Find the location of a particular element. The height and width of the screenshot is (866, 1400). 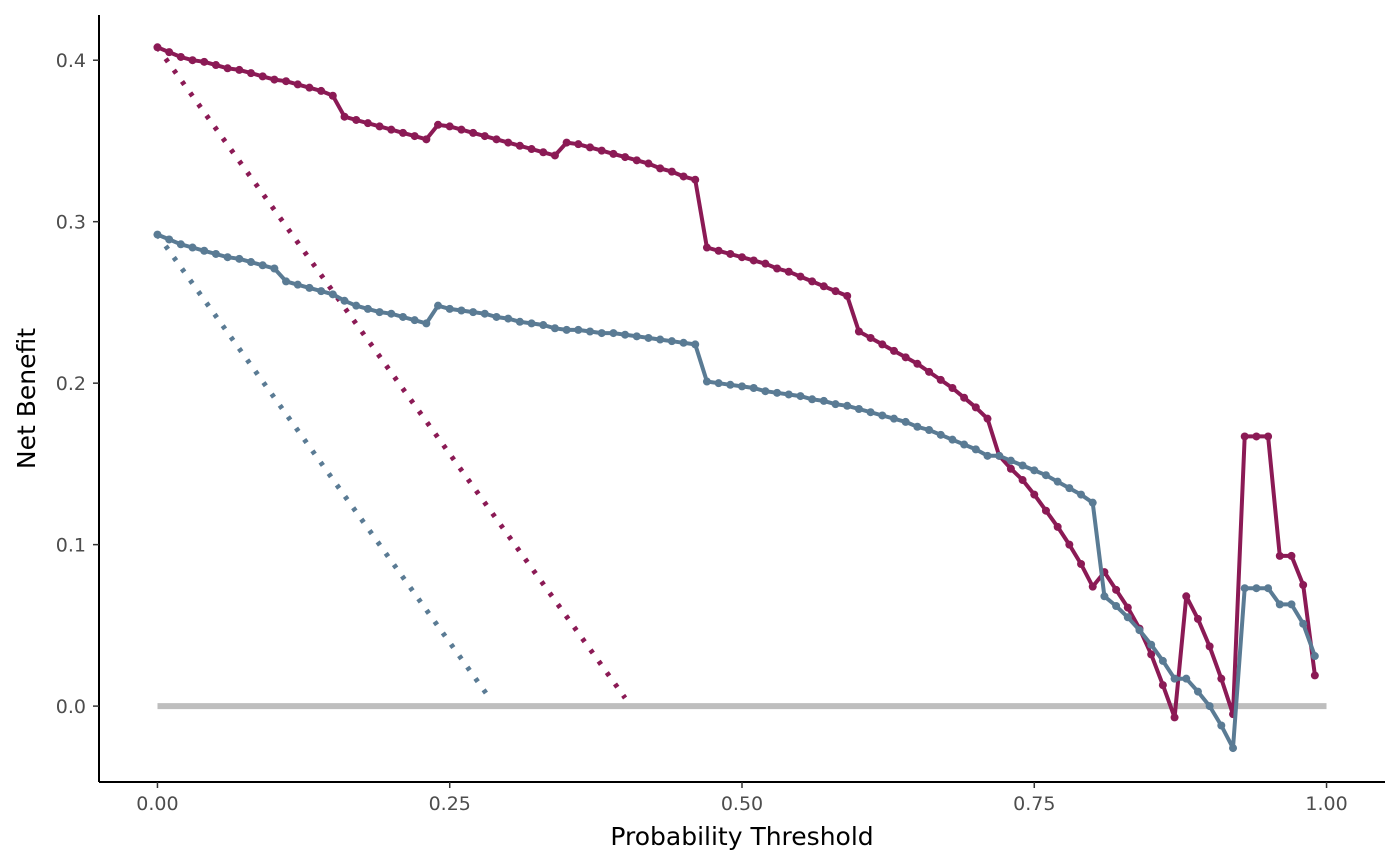

dotted-reference-line is located at coordinates (324, 467).